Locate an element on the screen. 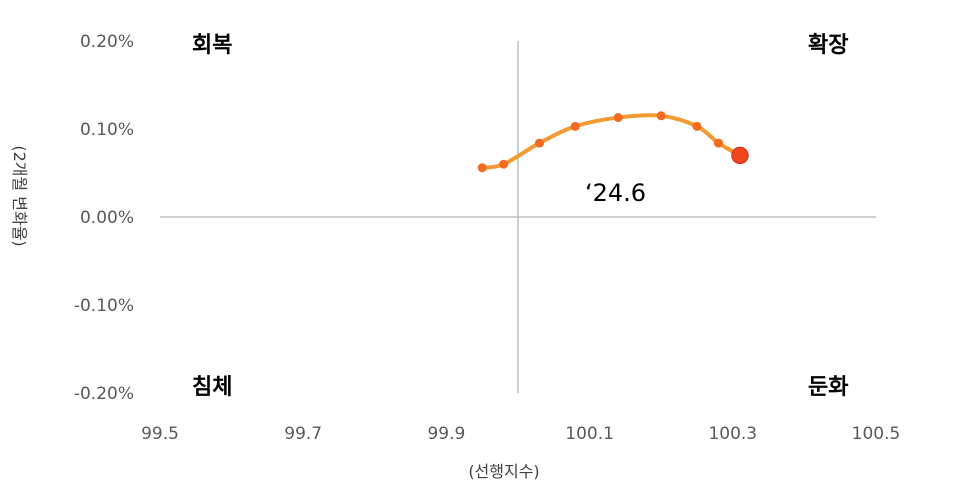  y-tick-label: -0.10% is located at coordinates (104, 306).